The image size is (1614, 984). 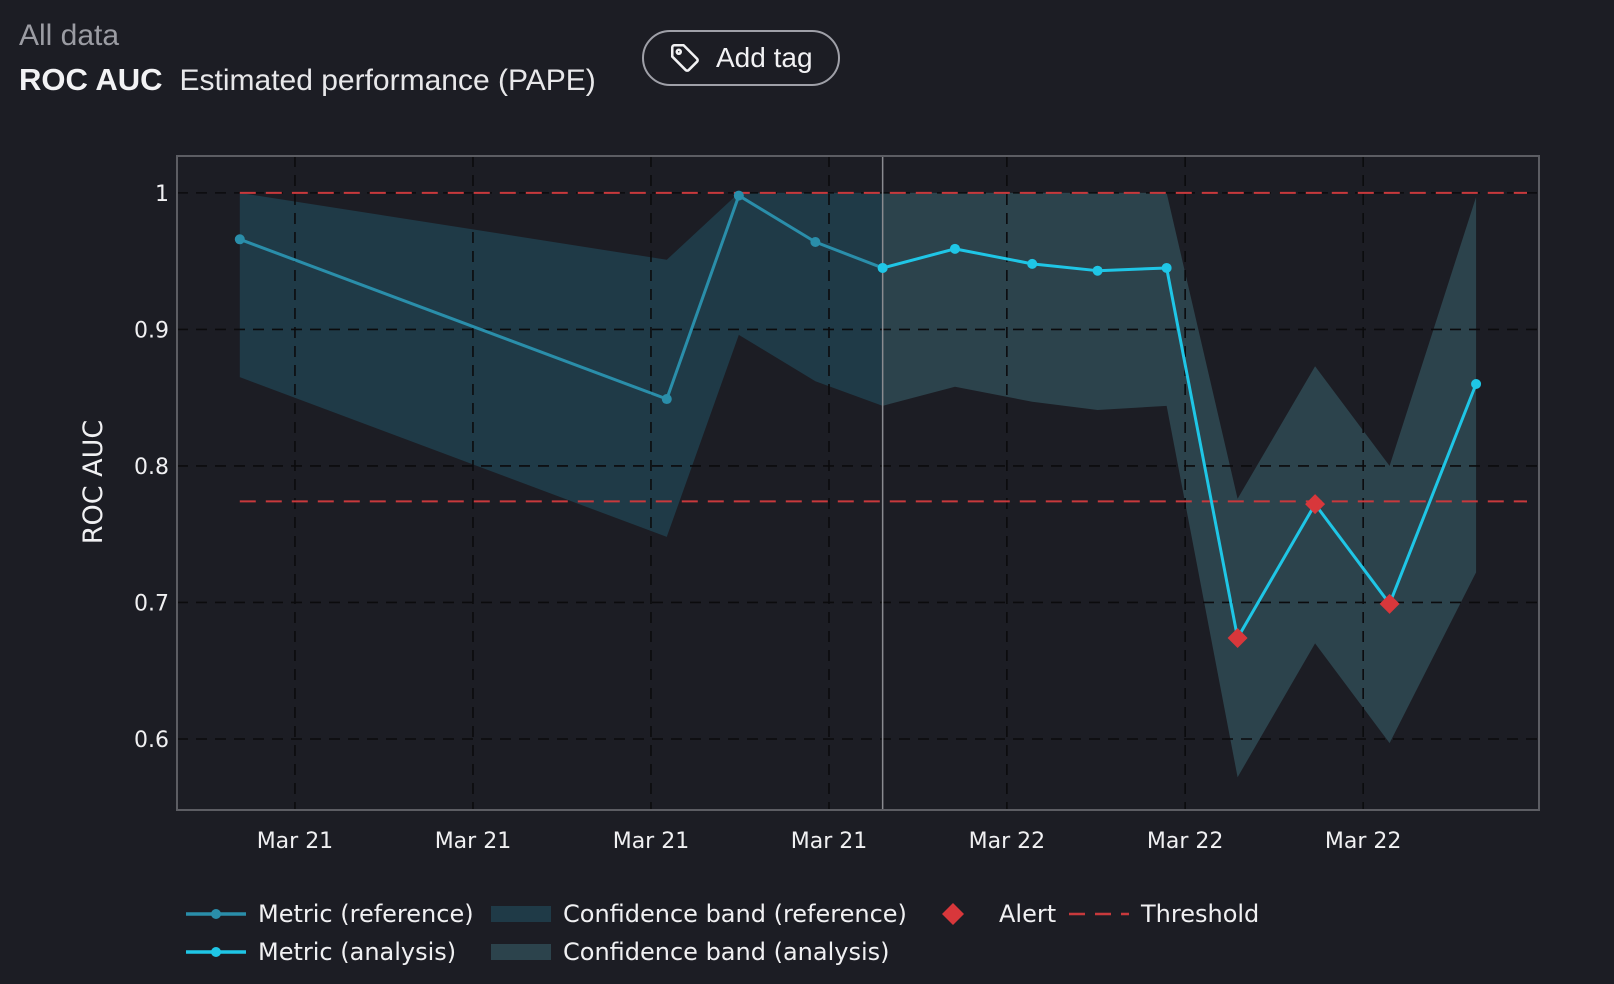 What do you see at coordinates (521, 914) in the screenshot?
I see `legend-band-reference-swatch` at bounding box center [521, 914].